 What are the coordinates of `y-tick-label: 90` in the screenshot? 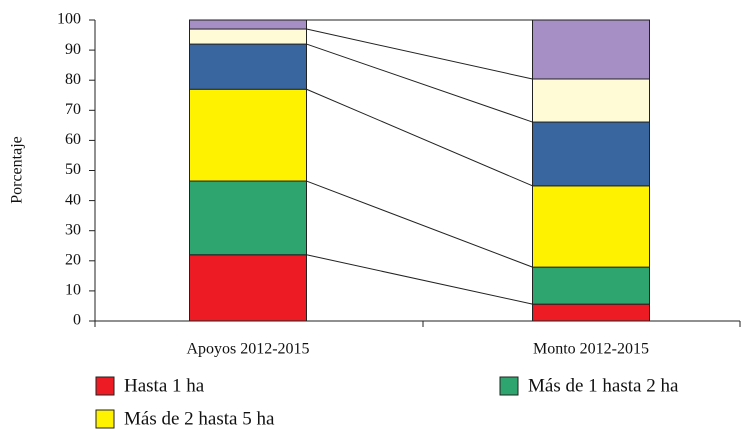 It's located at (73, 49).